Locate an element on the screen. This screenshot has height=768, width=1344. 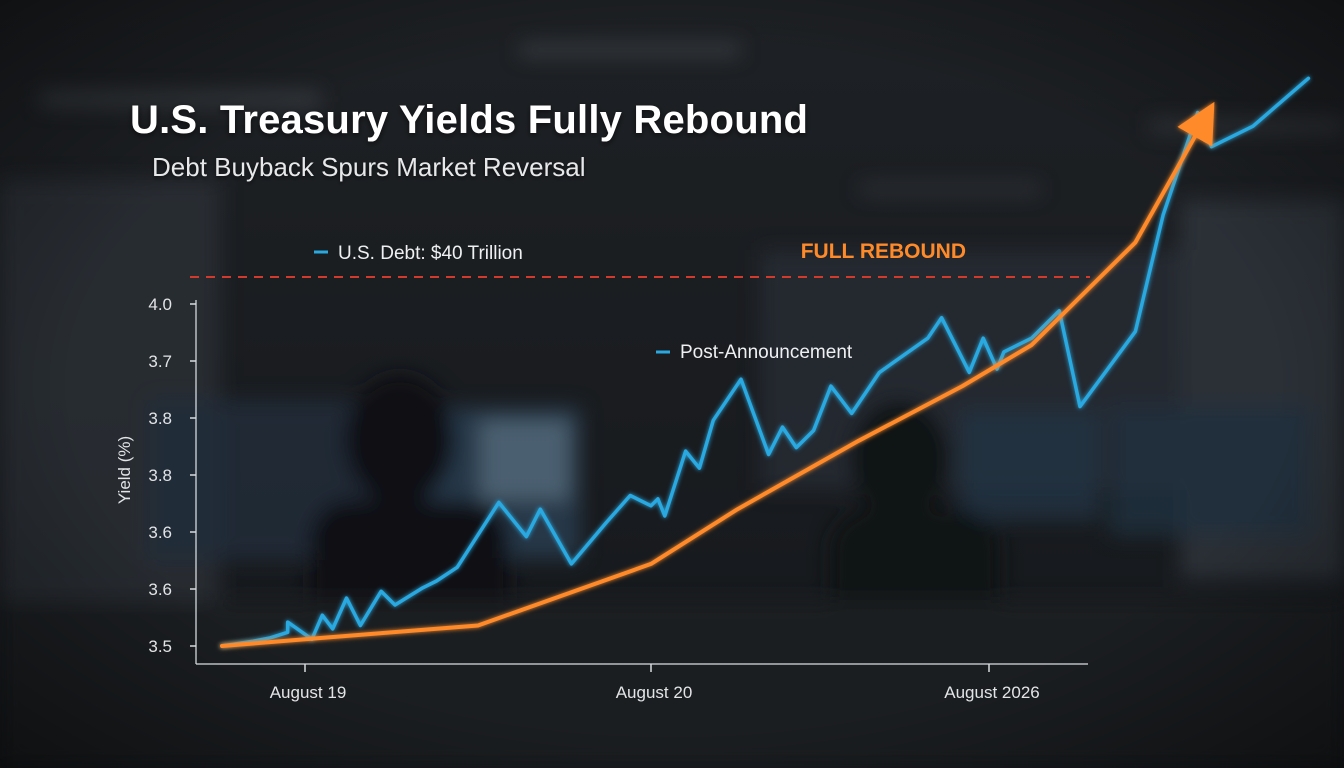
chart-subtitle: Debt Buyback Spurs Market Reversal is located at coordinates (369, 167).